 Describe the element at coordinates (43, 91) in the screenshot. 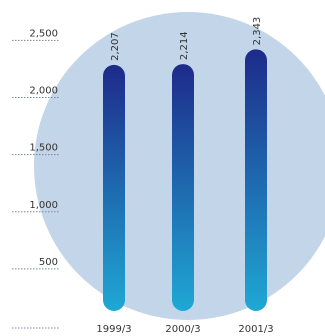

I see `y-tick-label: 2,000` at that location.